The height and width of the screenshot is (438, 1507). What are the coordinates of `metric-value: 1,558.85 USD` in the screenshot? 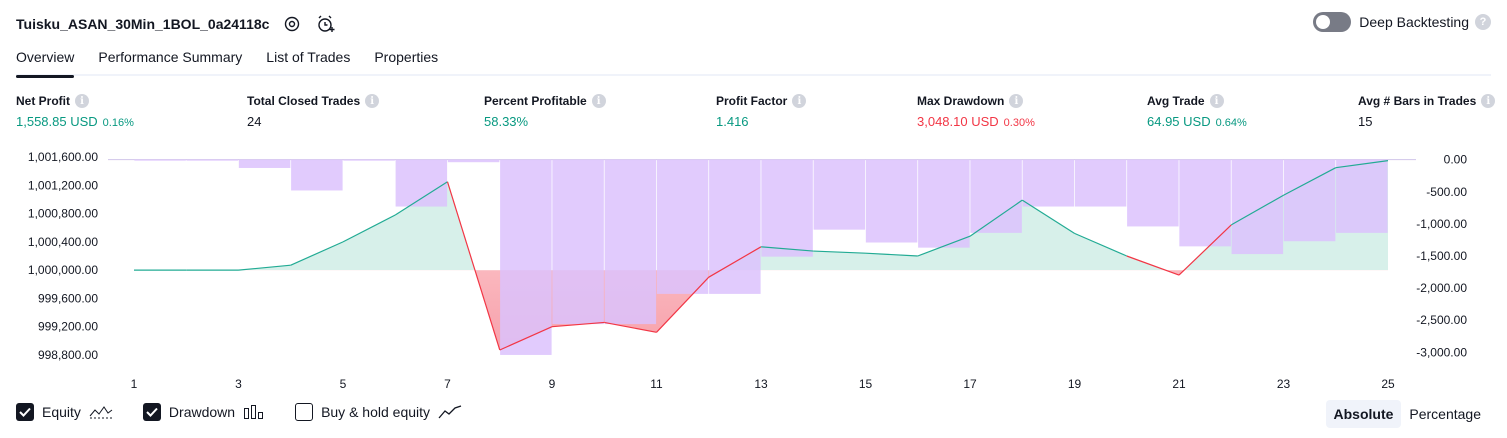 It's located at (57, 121).